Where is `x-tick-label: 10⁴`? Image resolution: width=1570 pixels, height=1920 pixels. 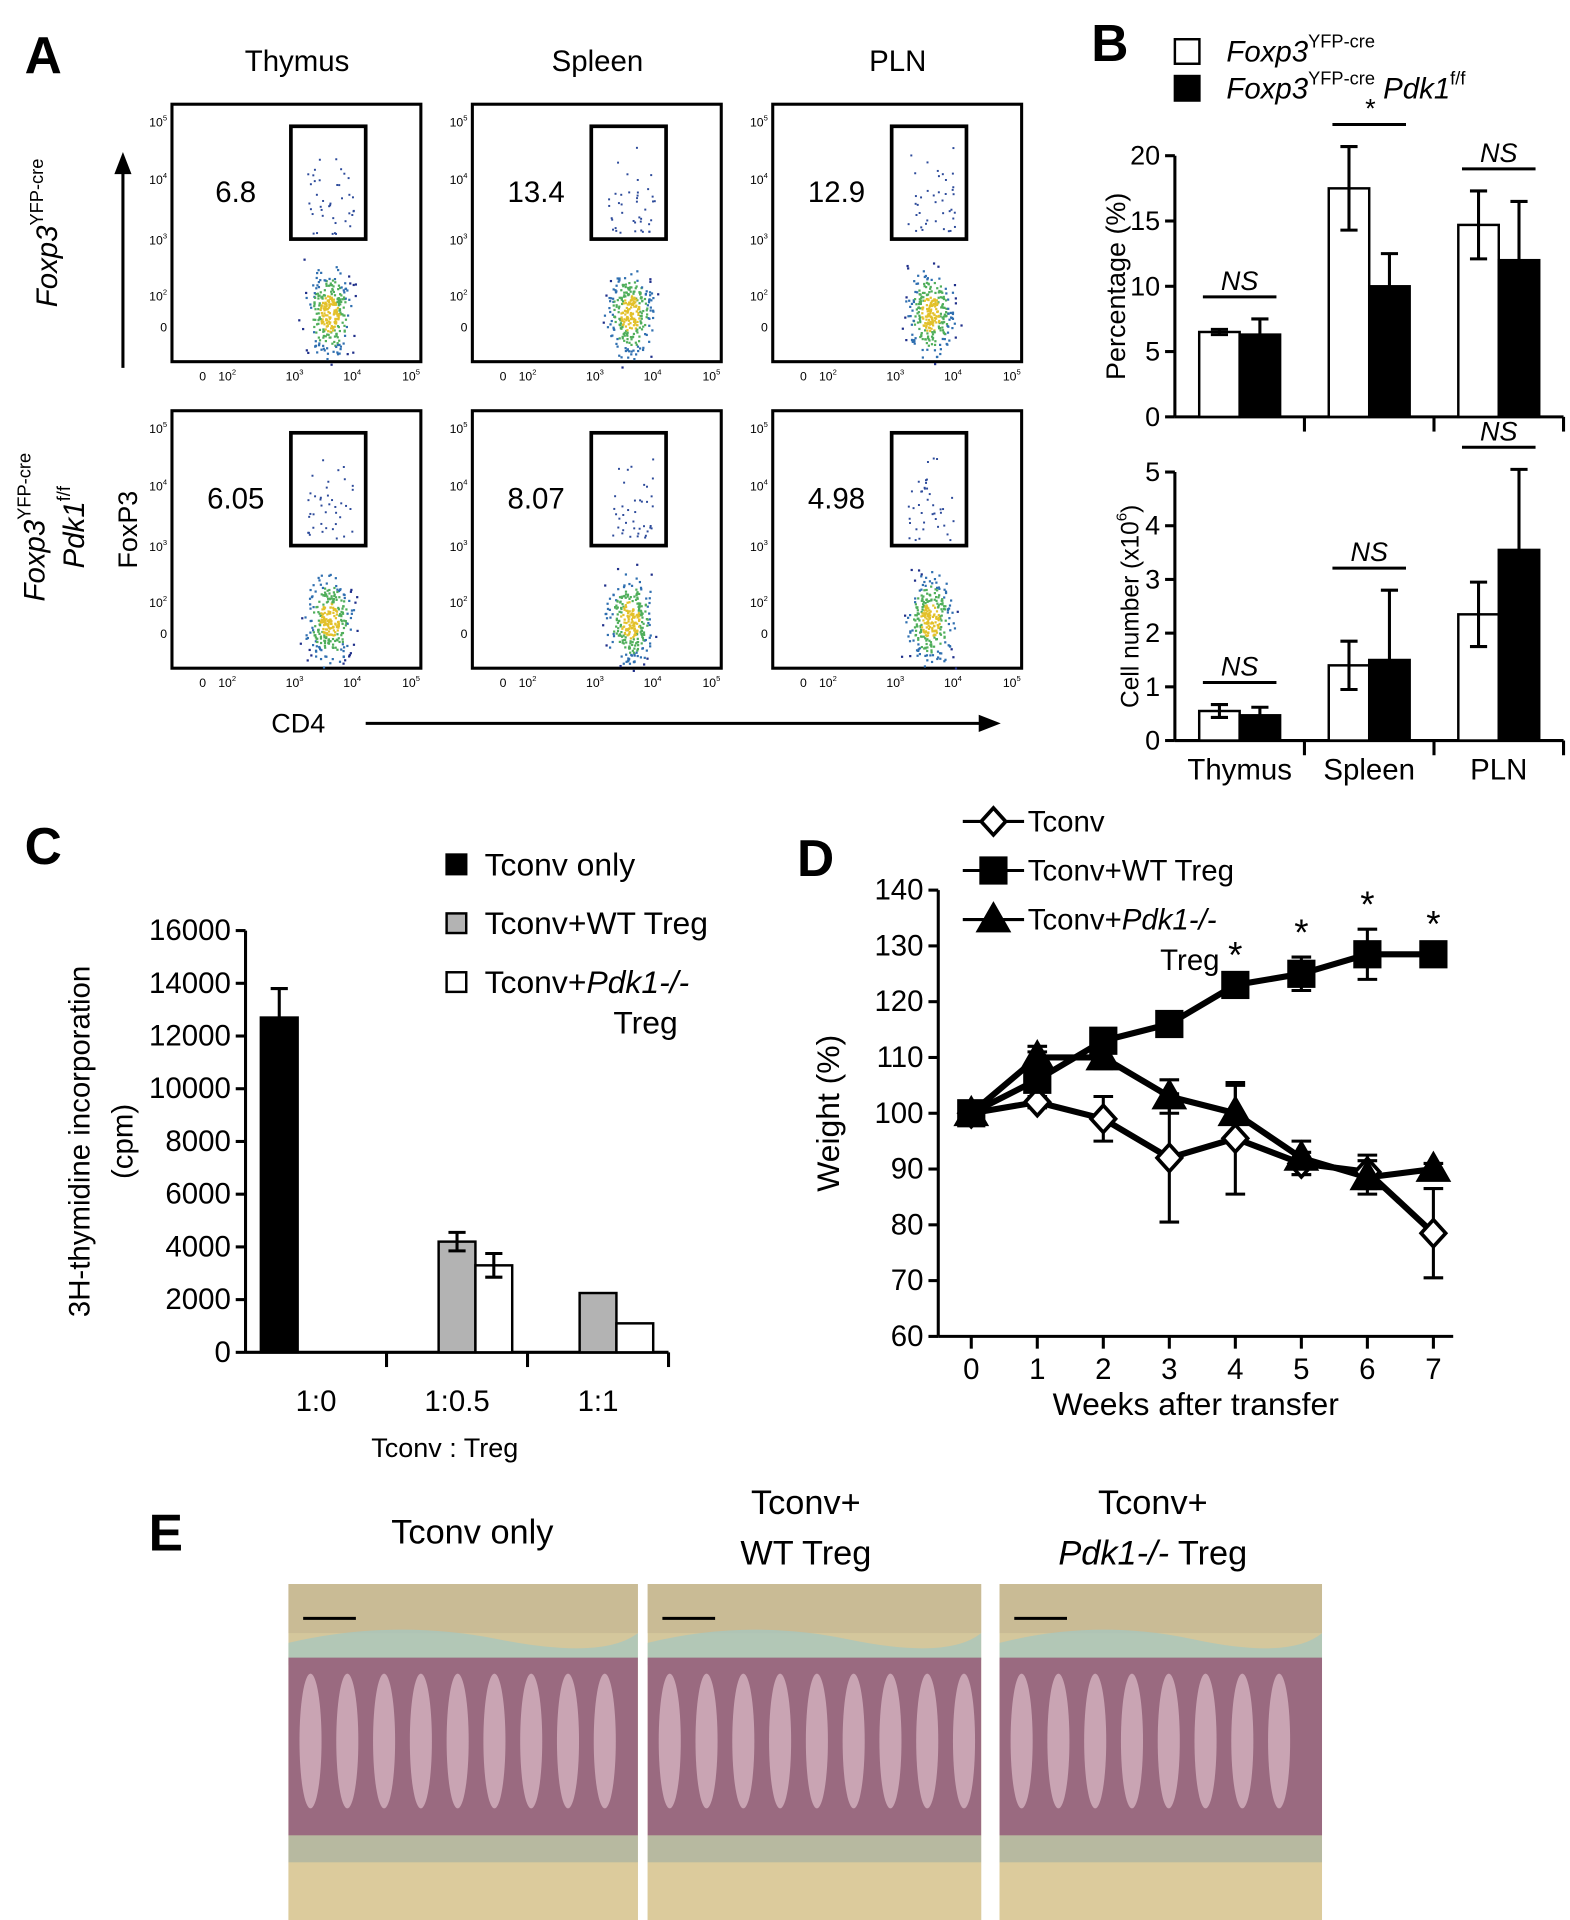
x-tick-label: 10⁴ is located at coordinates (653, 375).